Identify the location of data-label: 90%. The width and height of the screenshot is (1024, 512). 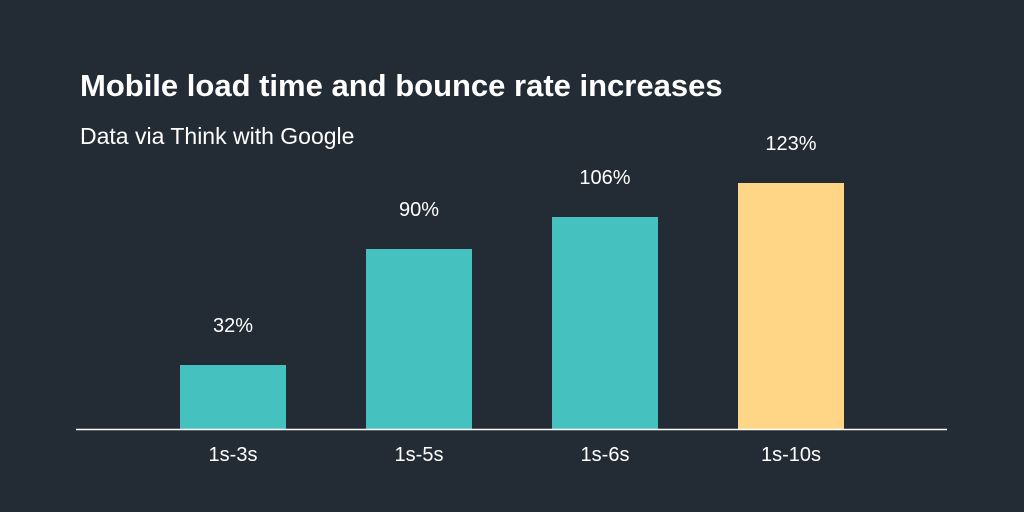
(419, 210).